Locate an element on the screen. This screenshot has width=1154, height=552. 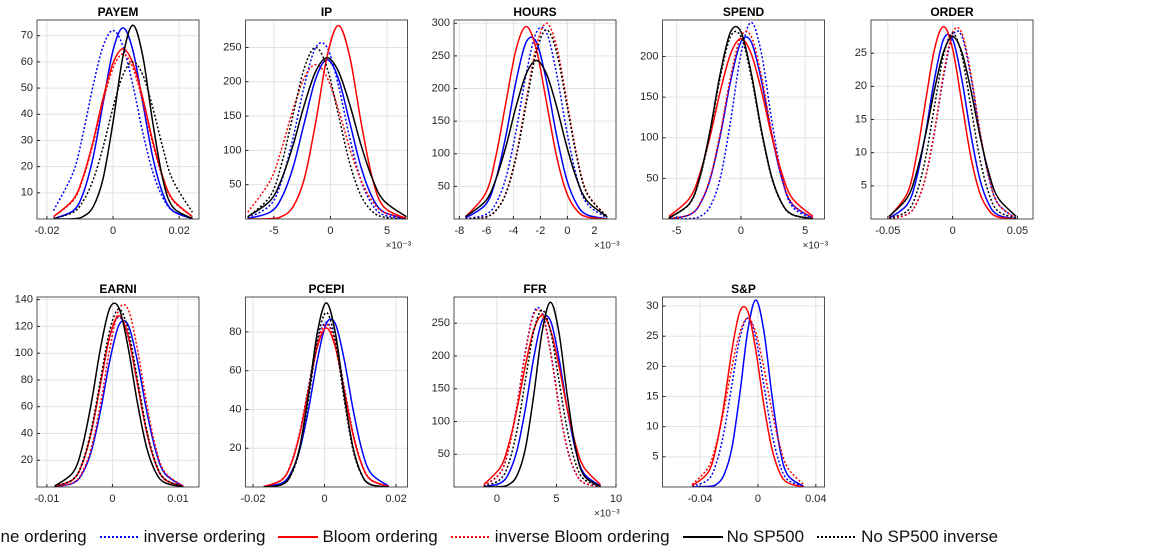
y-tick-label: 5 is located at coordinates (655, 457).